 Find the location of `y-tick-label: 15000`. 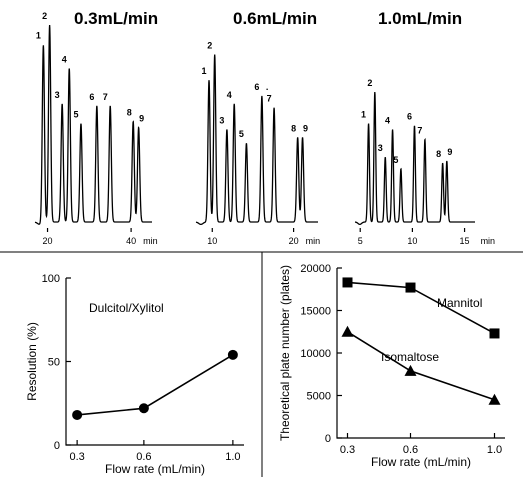

y-tick-label: 15000 is located at coordinates (315, 312).